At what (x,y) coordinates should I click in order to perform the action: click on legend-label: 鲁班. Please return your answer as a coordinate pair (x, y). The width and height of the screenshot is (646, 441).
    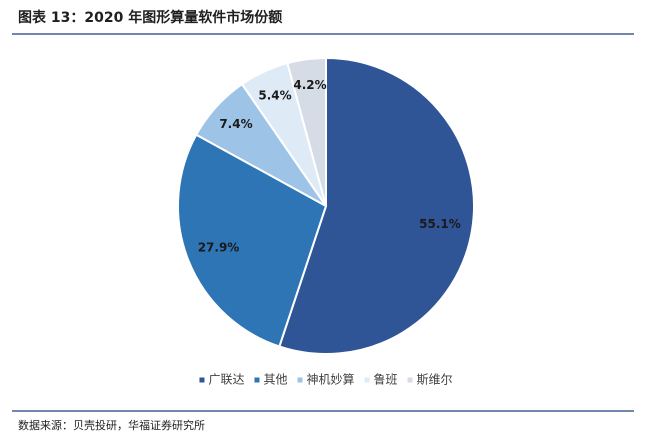
    Looking at the image, I should click on (386, 380).